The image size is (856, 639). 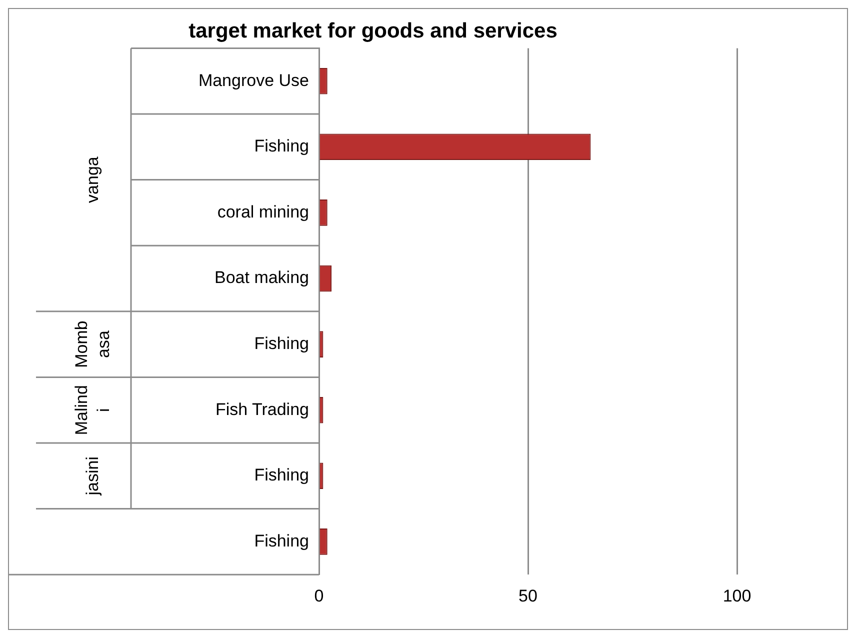 I want to click on y-tick-label: Boat making, so click(x=261, y=278).